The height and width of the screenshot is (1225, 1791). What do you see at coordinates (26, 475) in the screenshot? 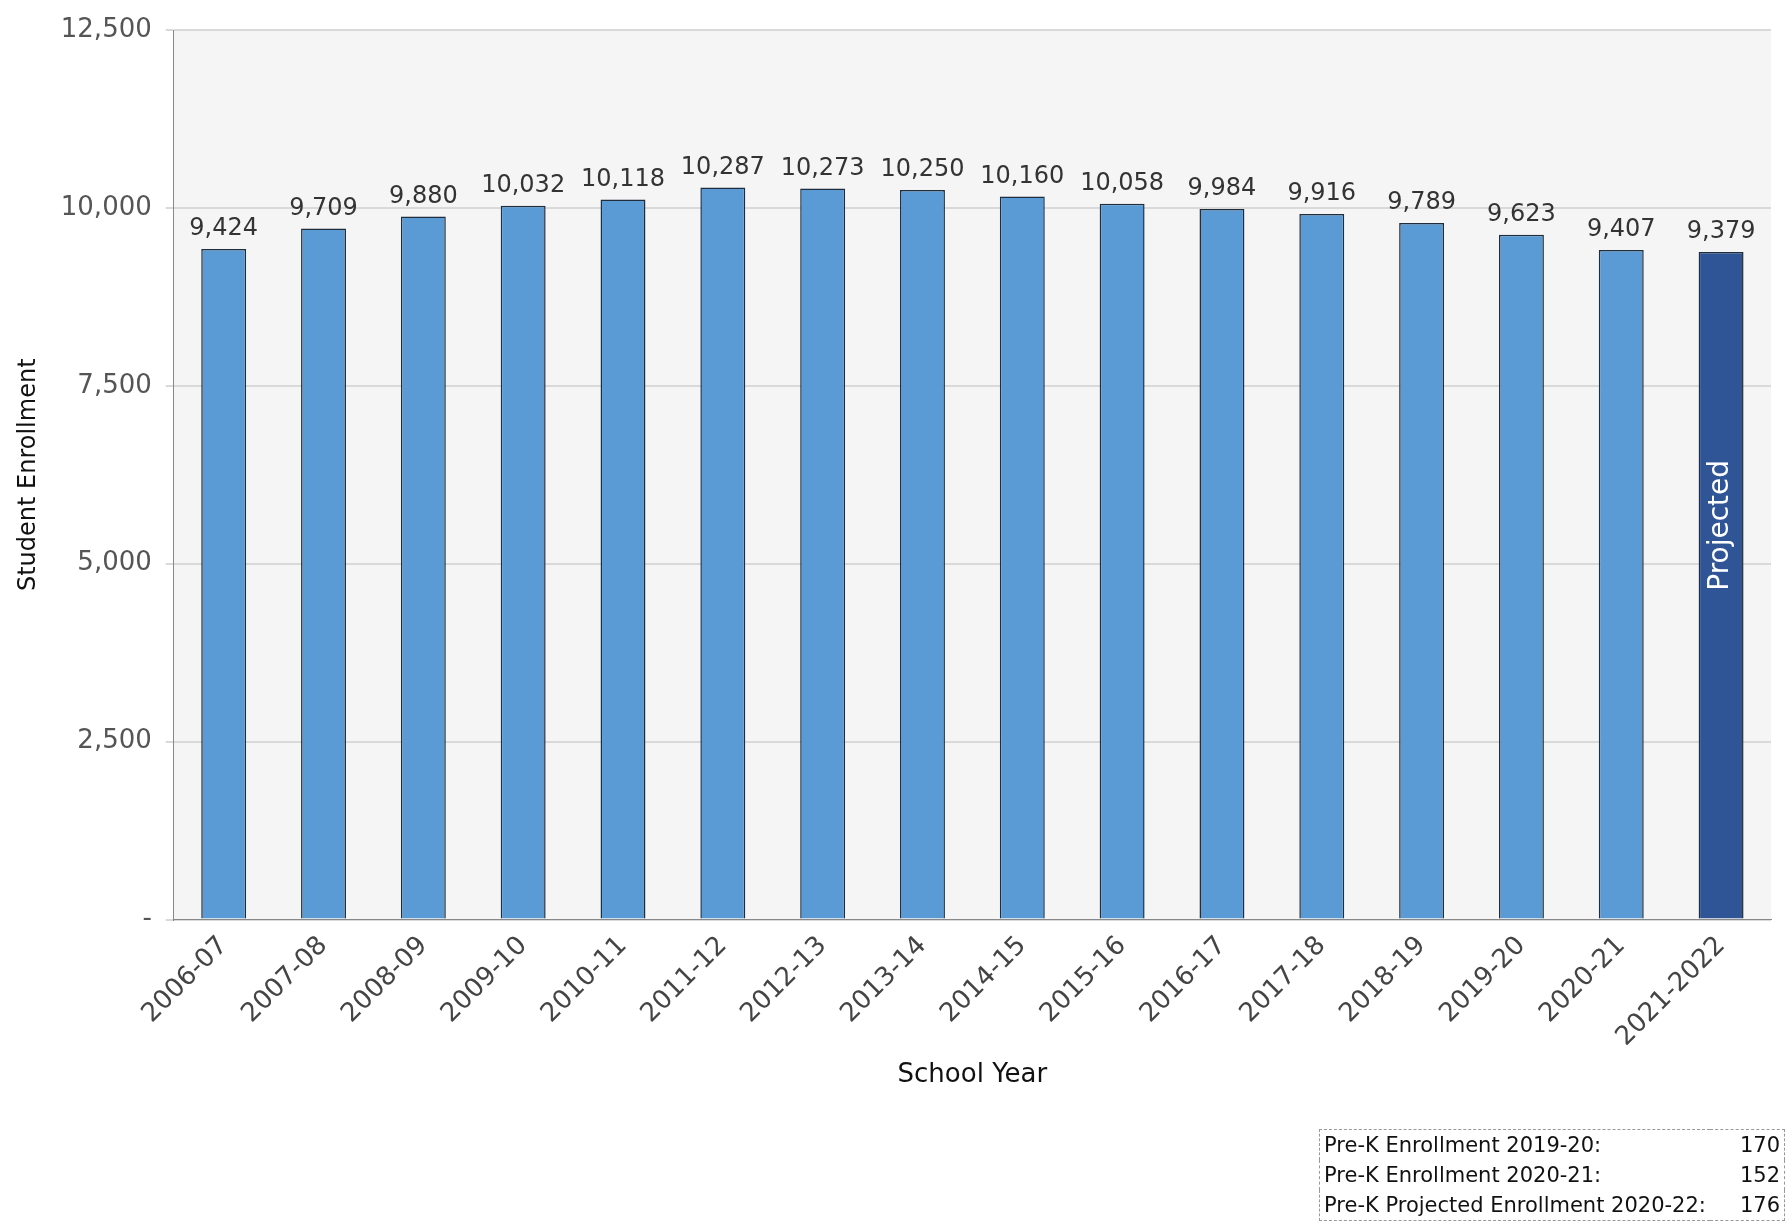
I see `y-axis-title: Student Enrollment` at bounding box center [26, 475].